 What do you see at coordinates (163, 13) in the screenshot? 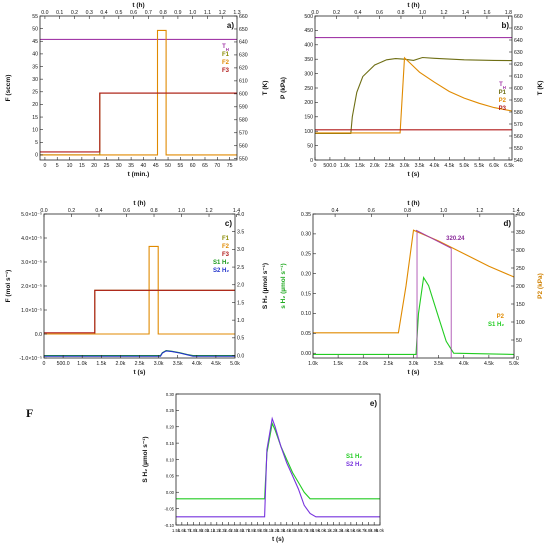
I see `x-top-tick-label-a-8: 0.8` at bounding box center [163, 13].